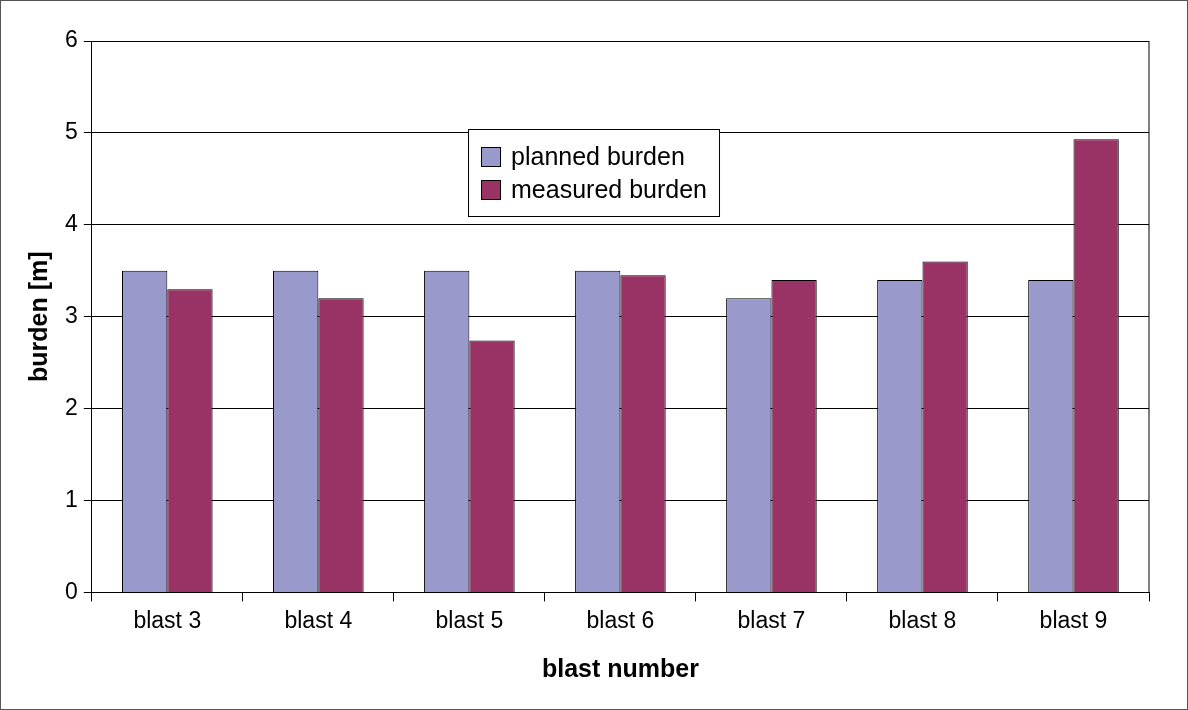 This screenshot has width=1188, height=710. What do you see at coordinates (71, 223) in the screenshot?
I see `y-tick-label: 4` at bounding box center [71, 223].